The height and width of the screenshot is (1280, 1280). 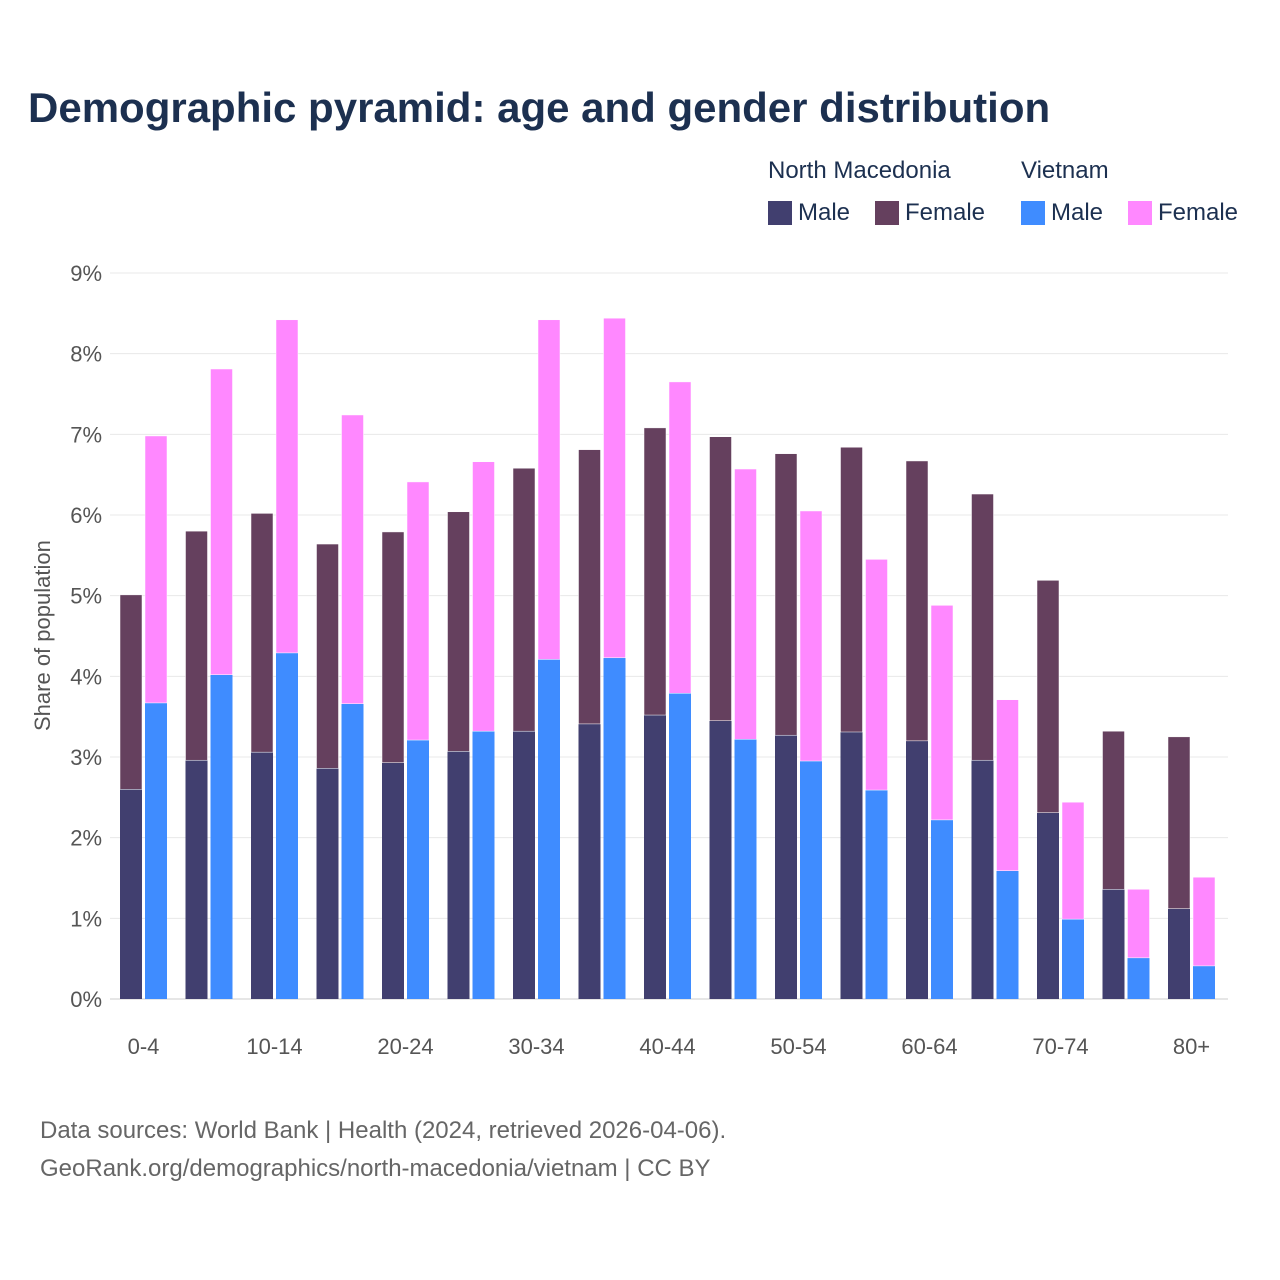 I want to click on legend-item-vn-male: Male, so click(x=1062, y=213).